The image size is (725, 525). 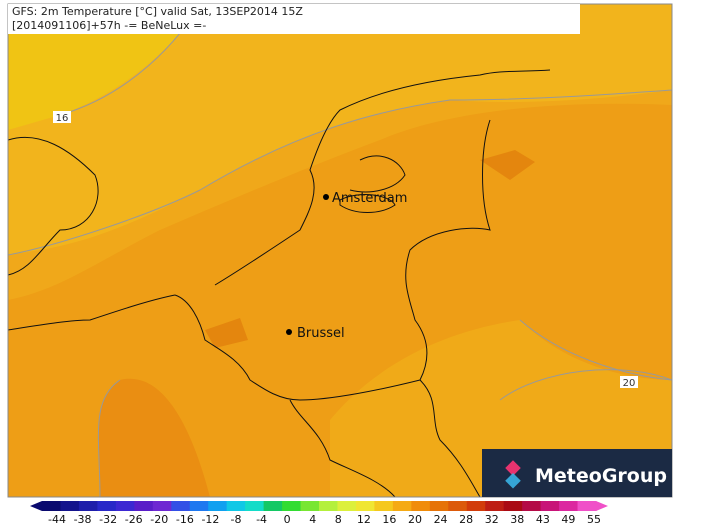 I want to click on city-label: Brussel, so click(x=321, y=333).